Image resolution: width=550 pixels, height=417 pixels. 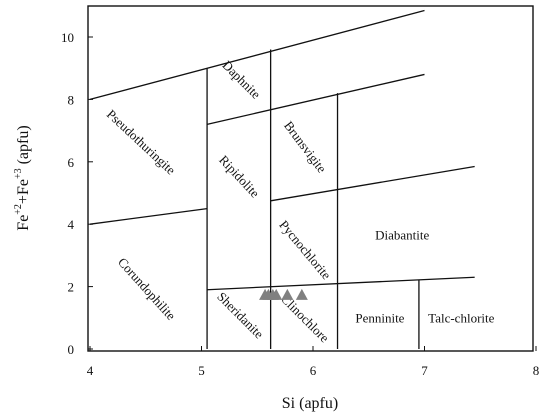 What do you see at coordinates (90, 370) in the screenshot?
I see `x-tick-label-4: 4` at bounding box center [90, 370].